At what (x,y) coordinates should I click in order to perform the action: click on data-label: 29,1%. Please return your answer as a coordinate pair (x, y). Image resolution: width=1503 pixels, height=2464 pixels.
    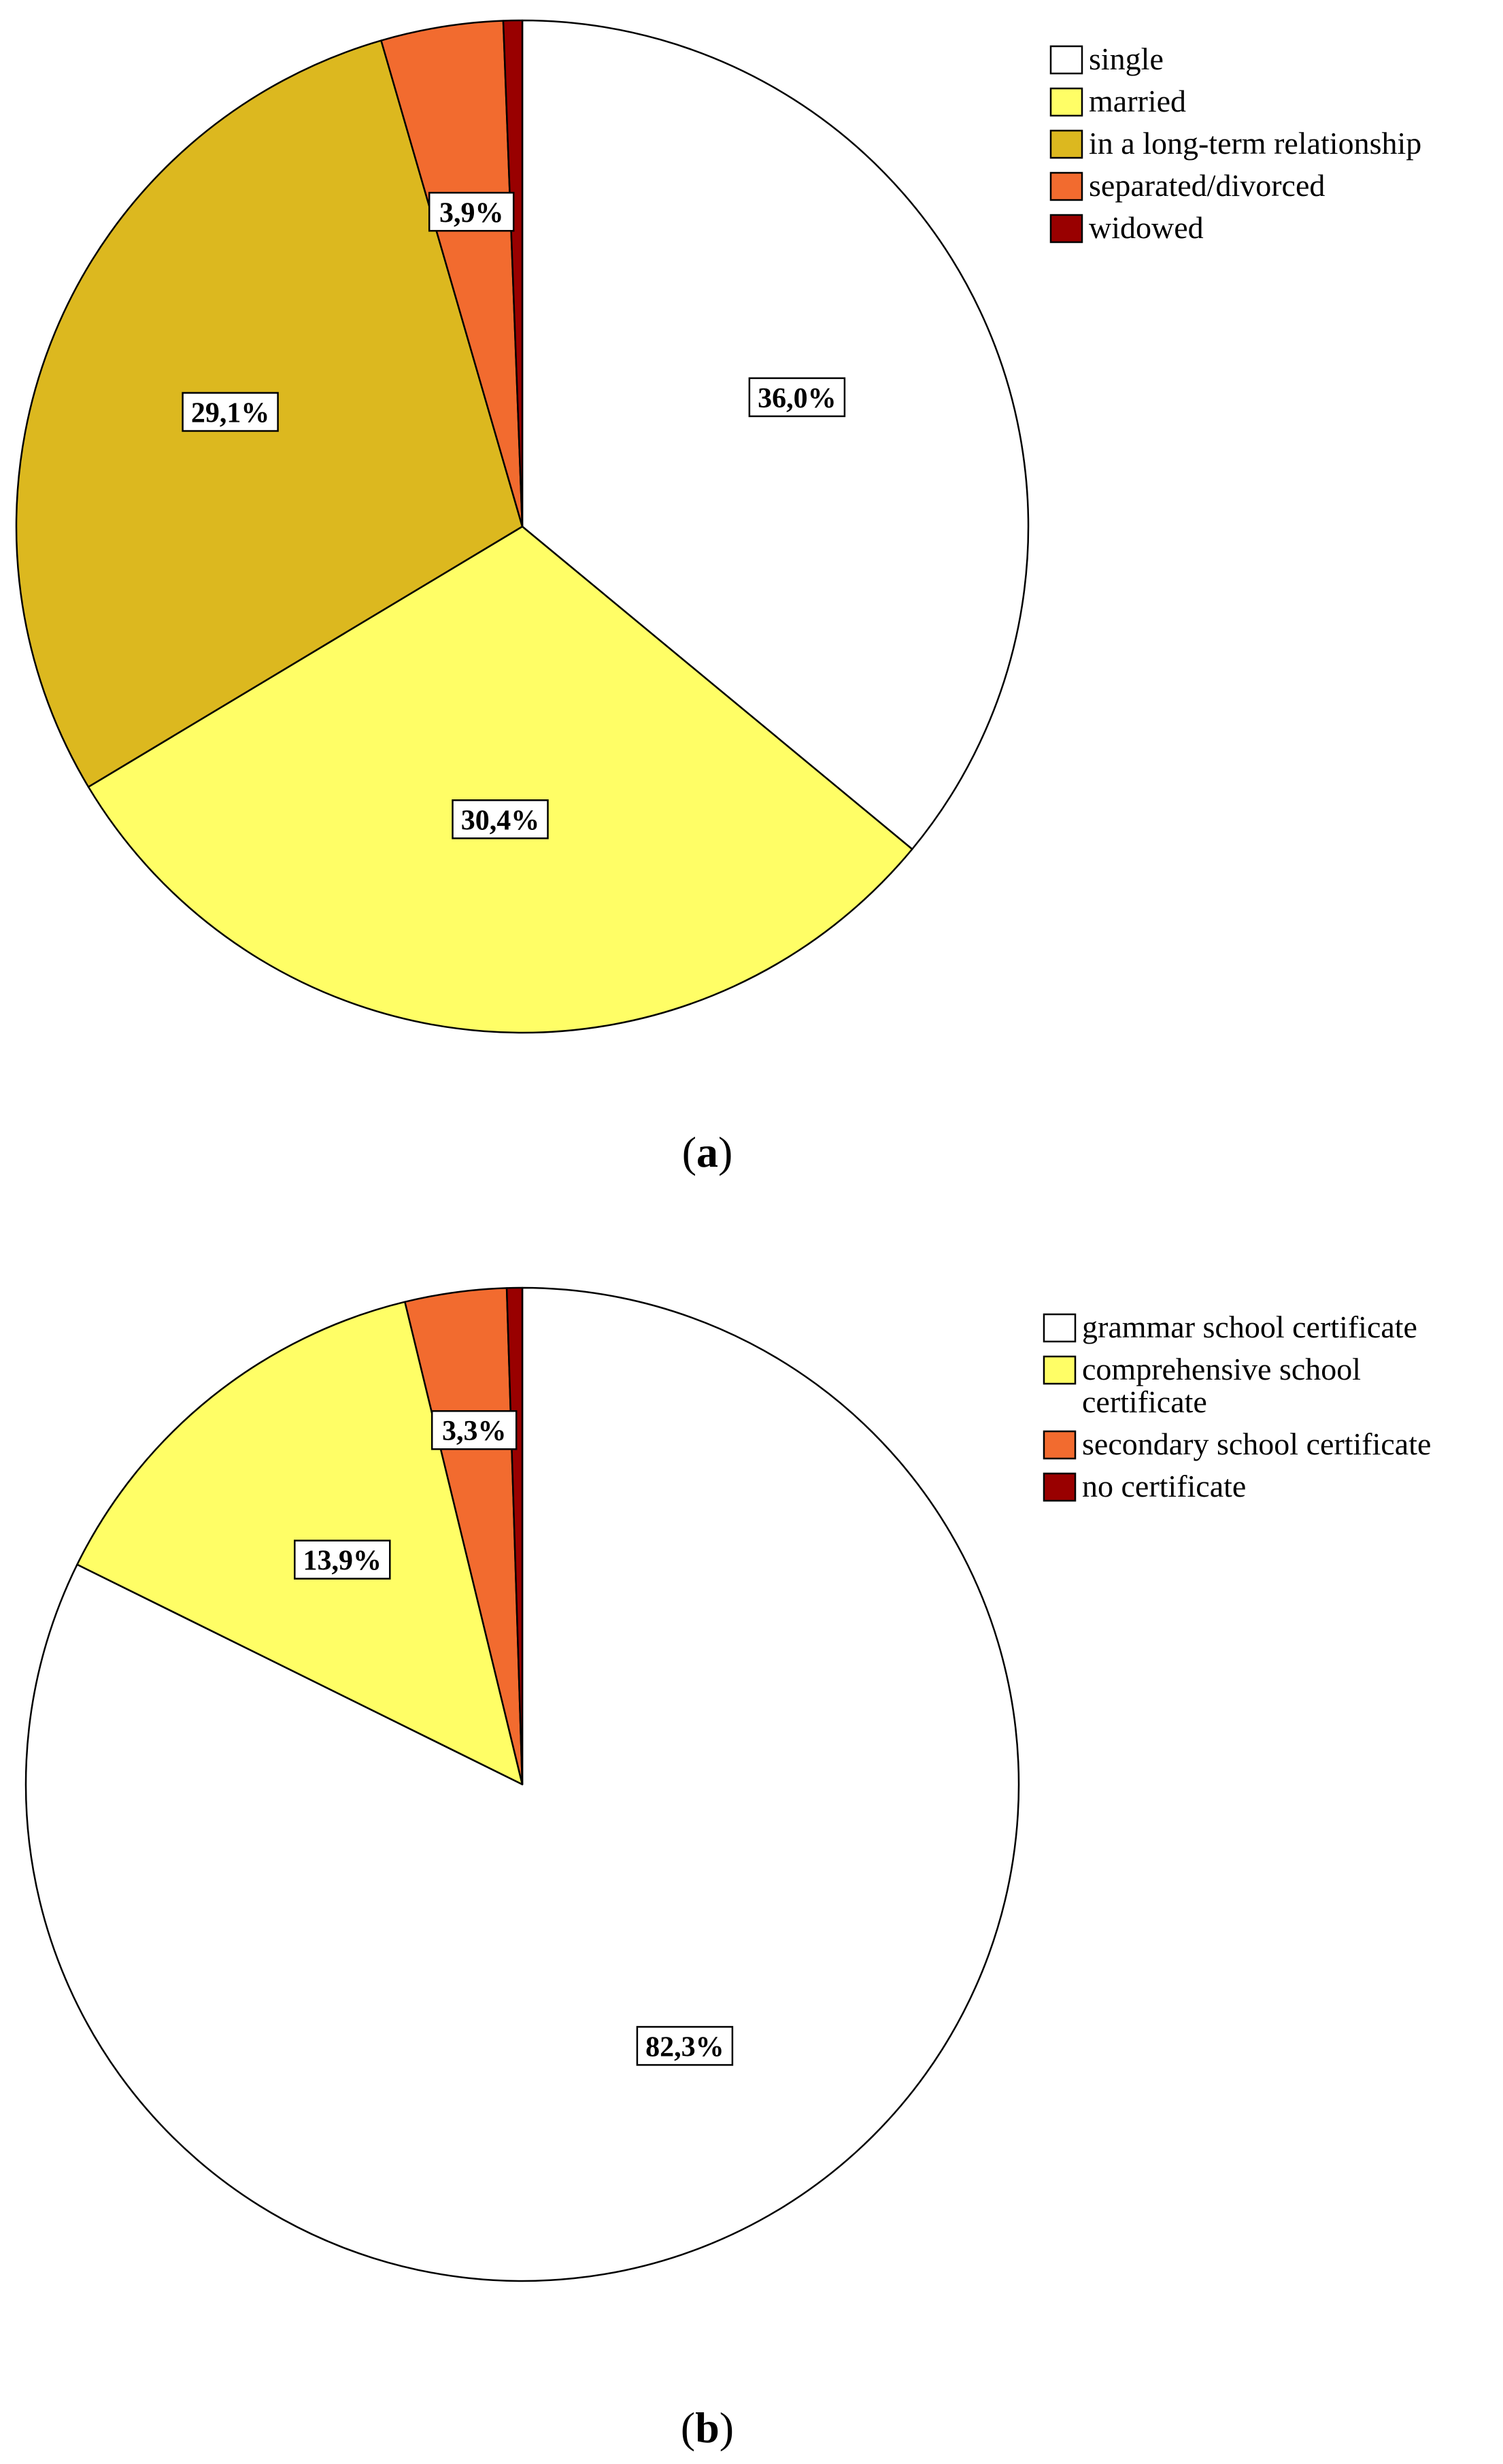
    Looking at the image, I should click on (230, 412).